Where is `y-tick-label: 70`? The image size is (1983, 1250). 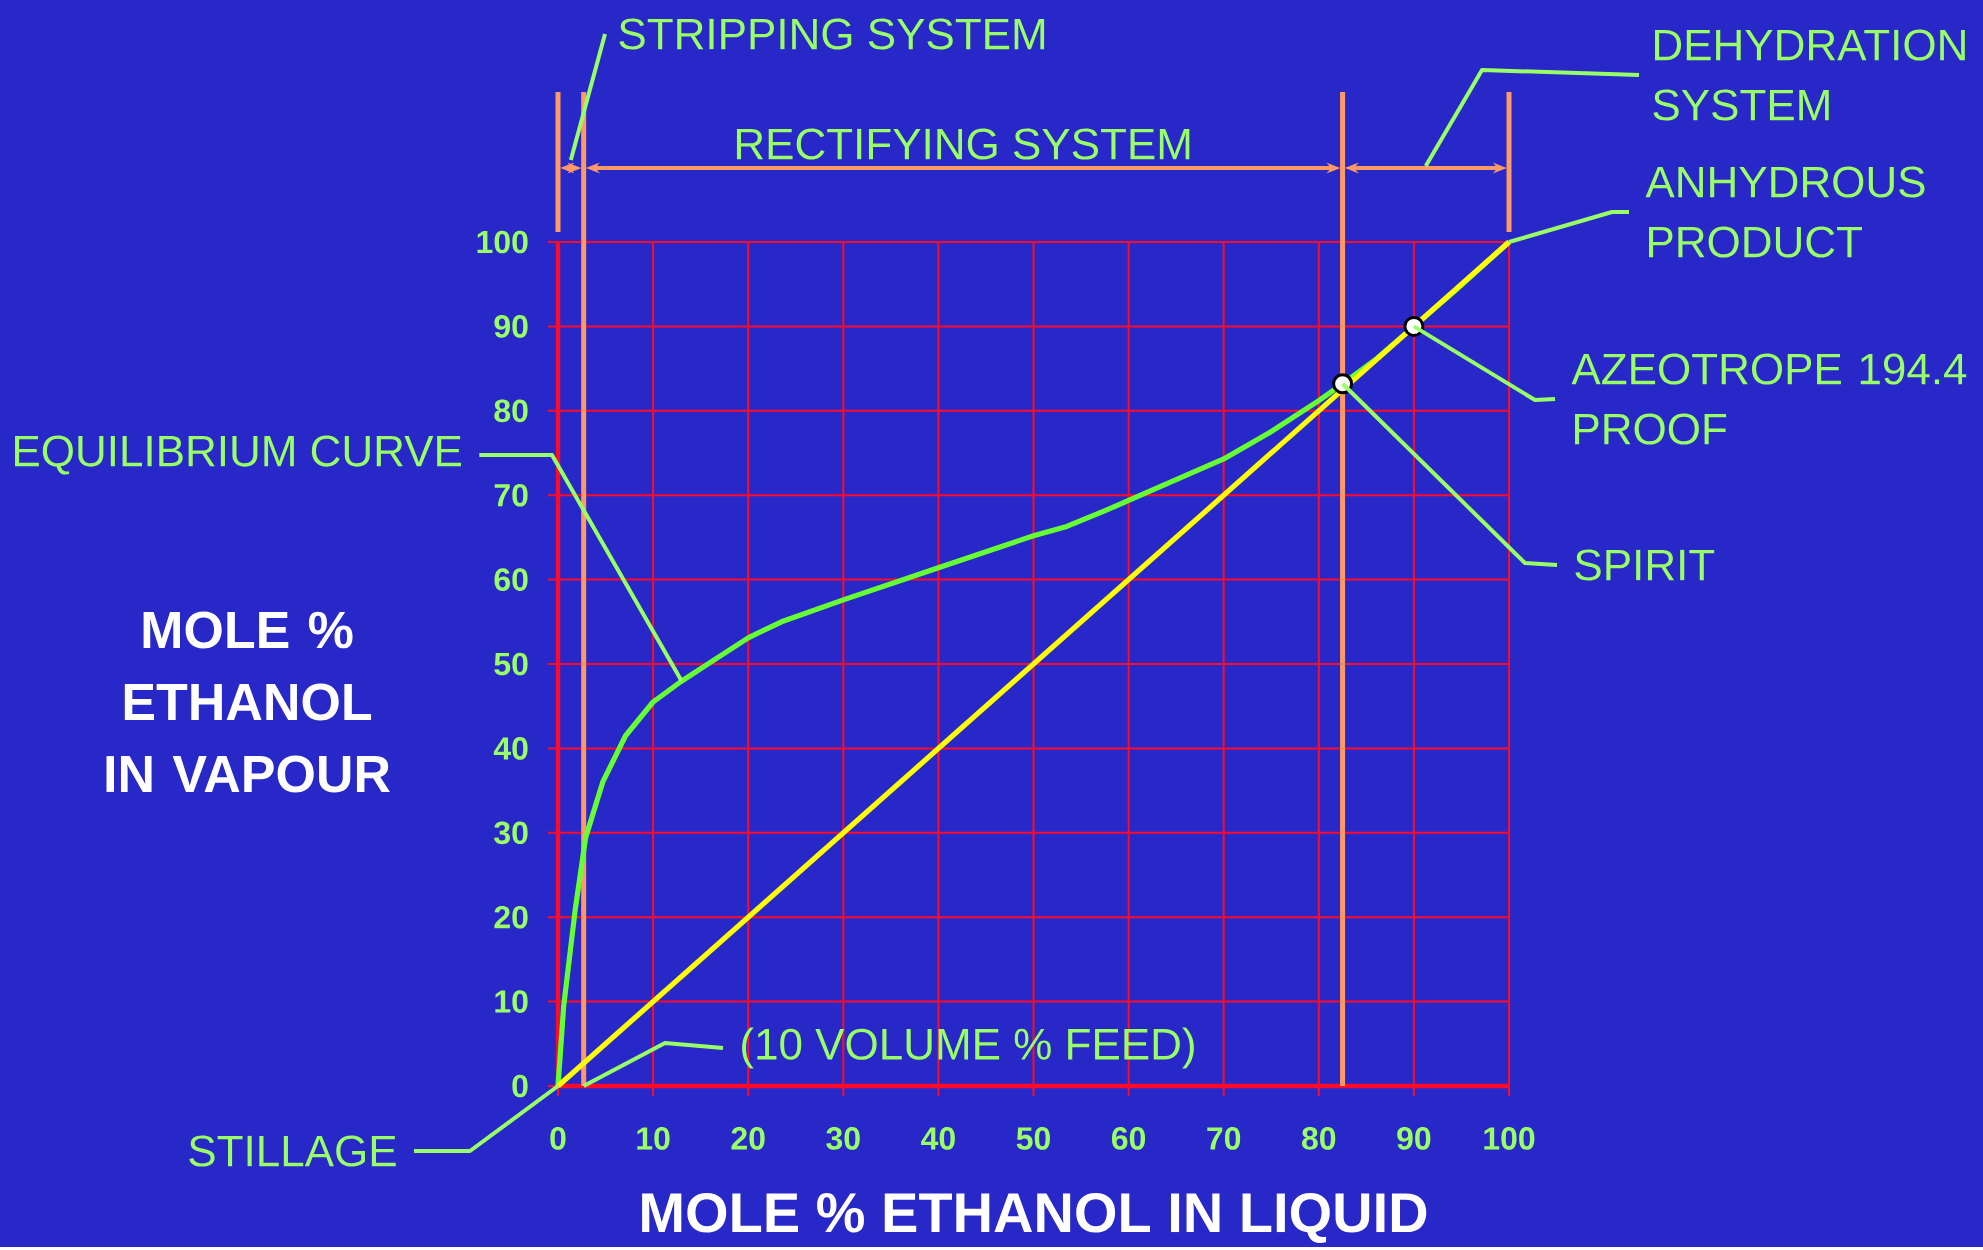
y-tick-label: 70 is located at coordinates (511, 495).